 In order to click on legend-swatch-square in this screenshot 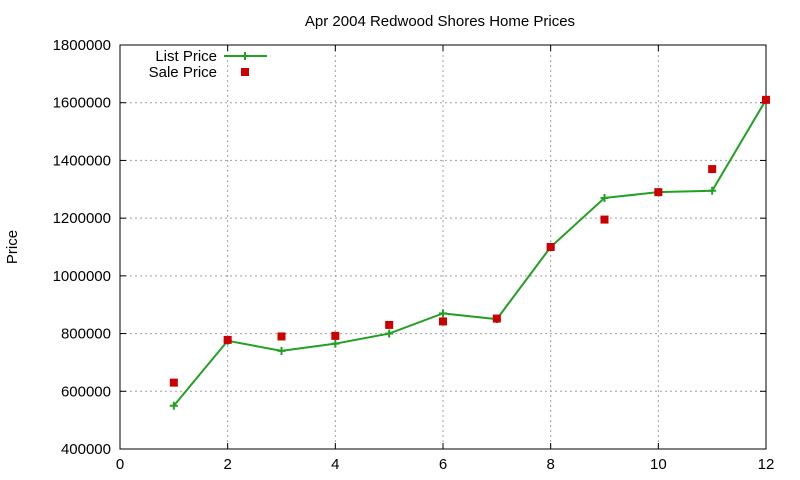, I will do `click(245, 72)`.